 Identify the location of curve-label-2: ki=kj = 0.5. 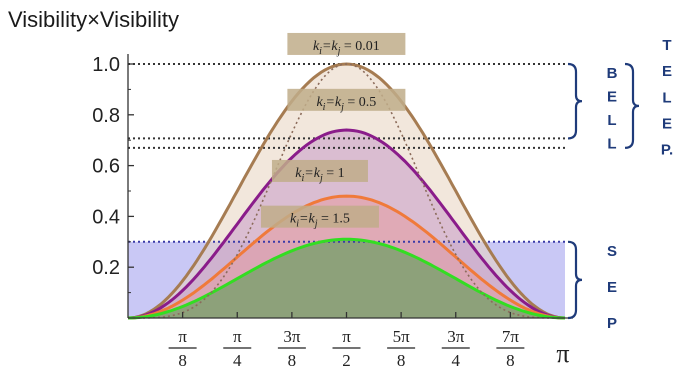
(346, 100).